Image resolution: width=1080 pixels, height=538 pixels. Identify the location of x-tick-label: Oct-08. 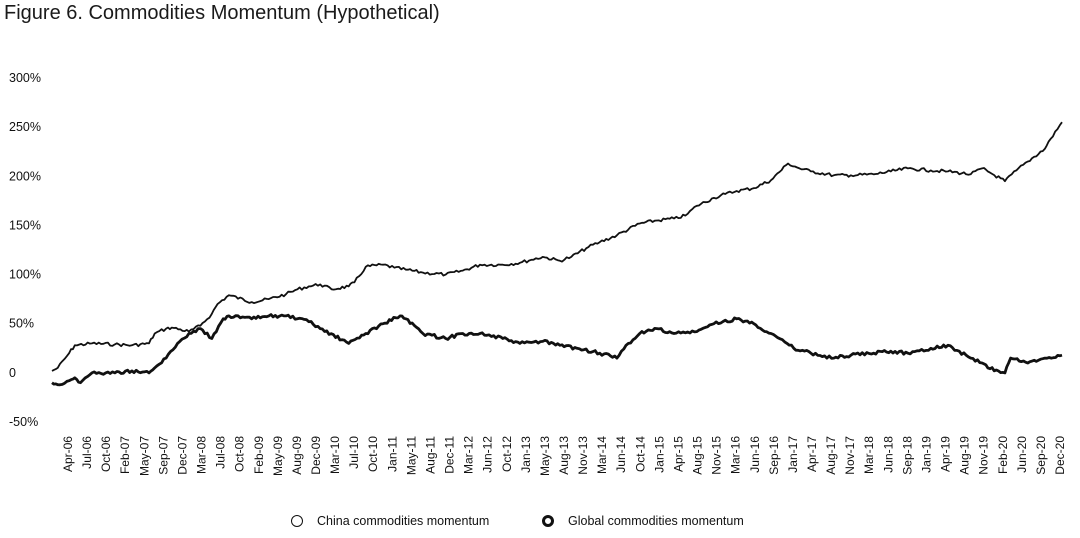
(240, 454).